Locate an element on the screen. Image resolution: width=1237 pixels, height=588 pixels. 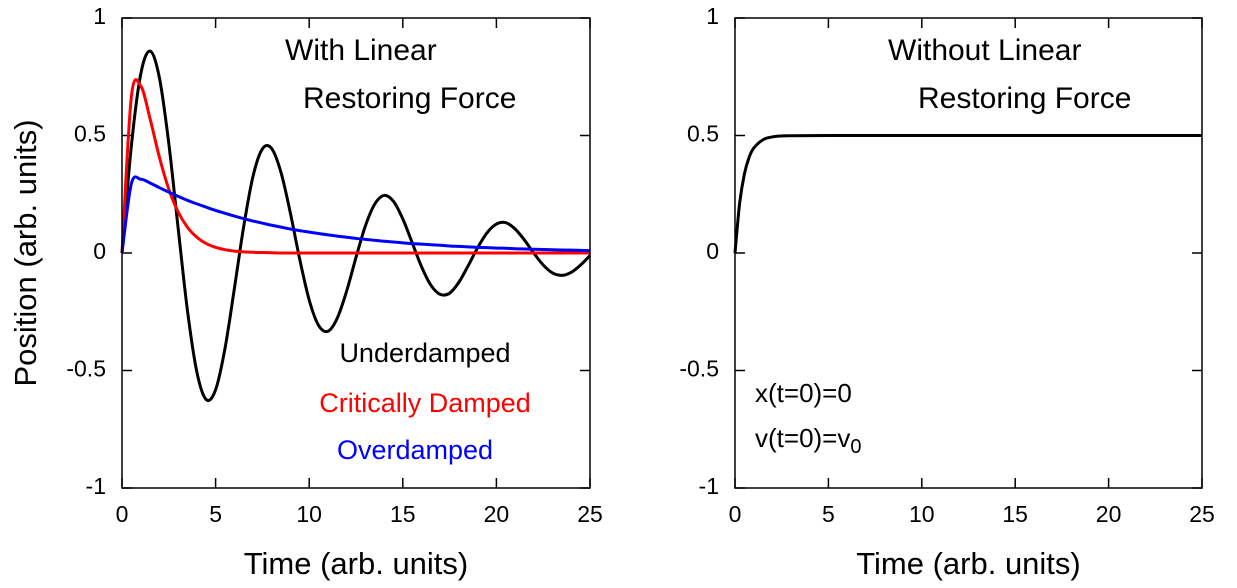
condition-subscript: 0 is located at coordinates (855, 447).